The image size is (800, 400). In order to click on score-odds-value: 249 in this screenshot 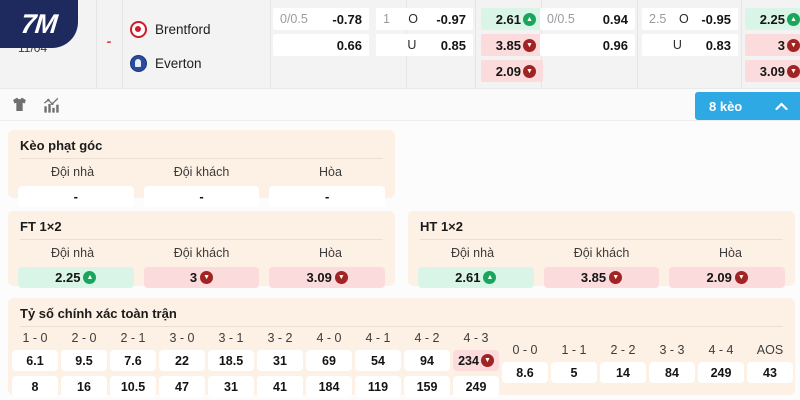, I will do `click(721, 372)`.